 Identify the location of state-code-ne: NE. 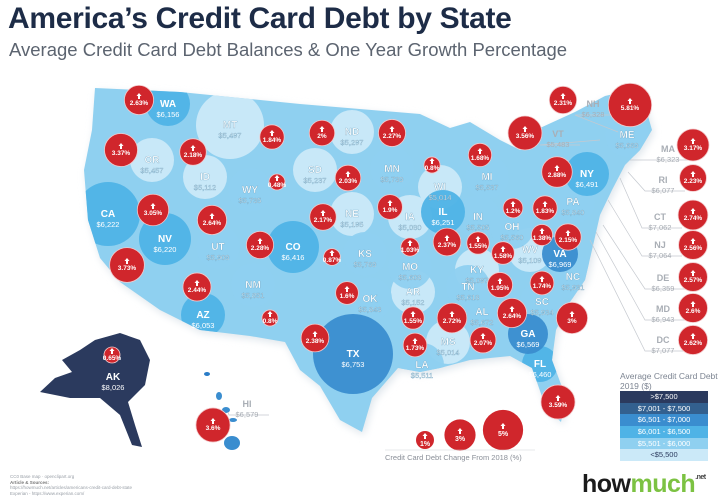
(352, 214).